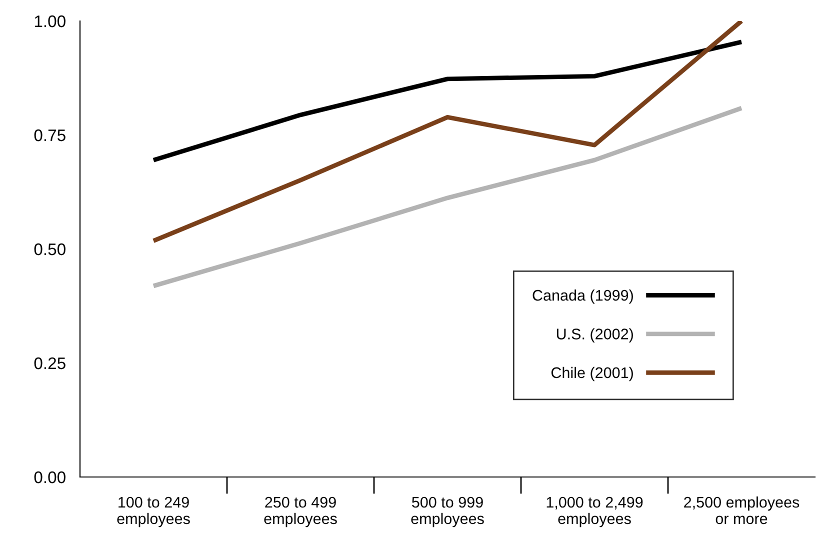  I want to click on y-tick-label: 0.00, so click(50, 477).